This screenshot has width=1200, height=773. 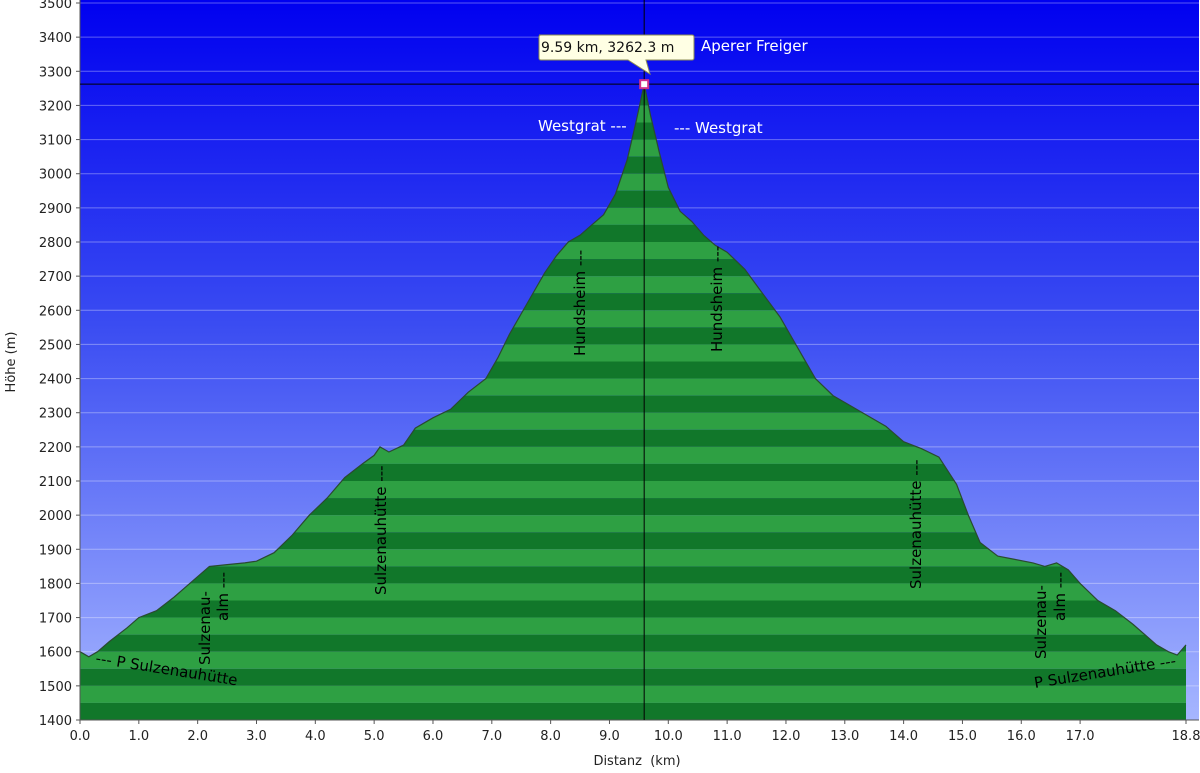 I want to click on annotation-sulzenaualm-right-line2: alm ---, so click(x=1060, y=596).